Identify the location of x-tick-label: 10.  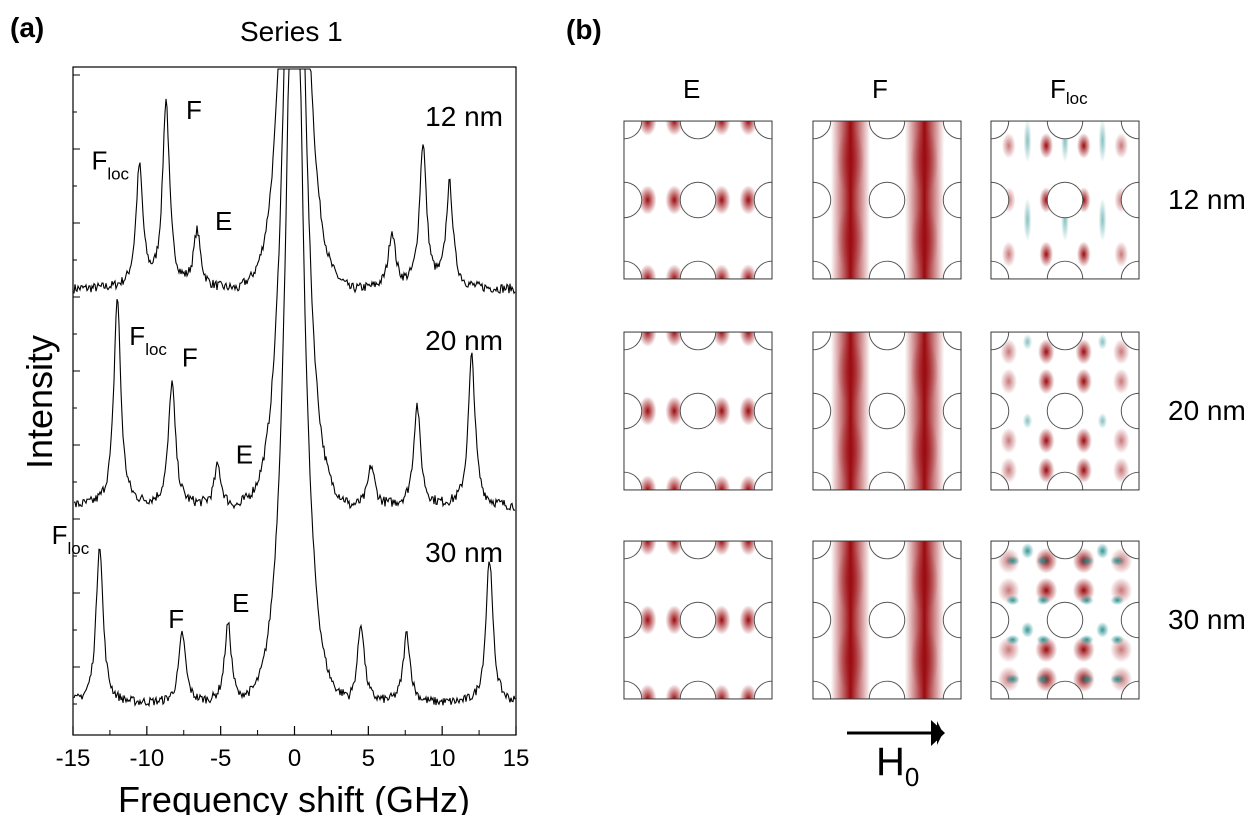
(442, 758).